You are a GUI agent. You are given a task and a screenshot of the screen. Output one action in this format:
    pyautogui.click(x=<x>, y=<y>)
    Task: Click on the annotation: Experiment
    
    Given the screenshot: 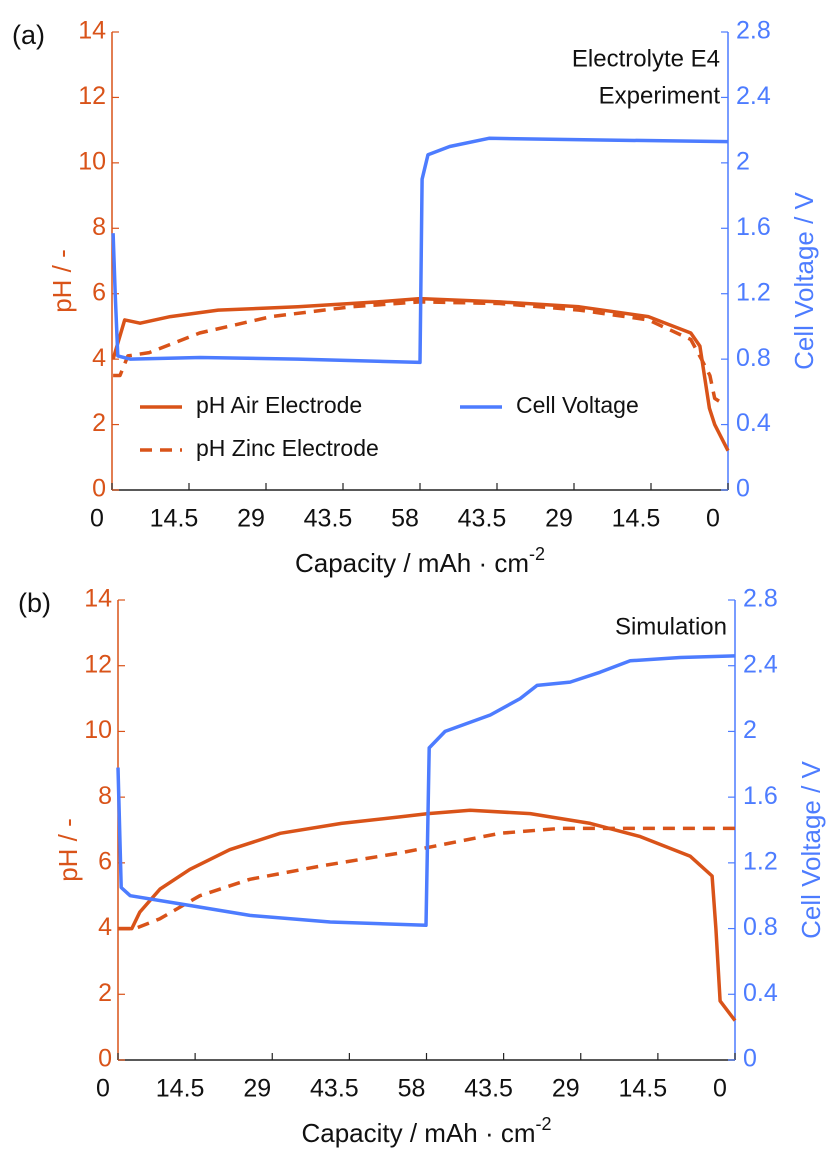 What is the action you would take?
    pyautogui.click(x=660, y=95)
    